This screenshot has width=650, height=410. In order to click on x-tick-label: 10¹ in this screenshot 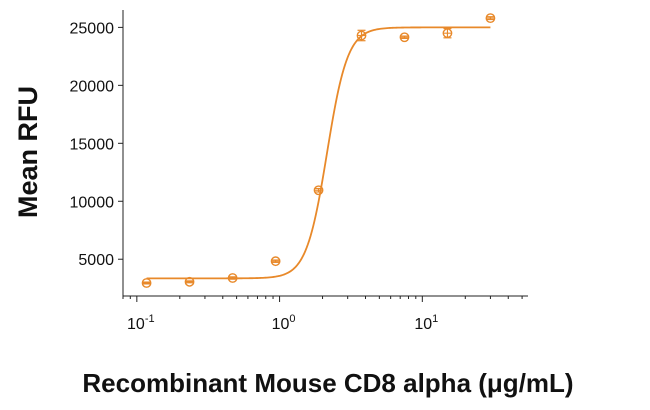, I will do `click(426, 323)`.